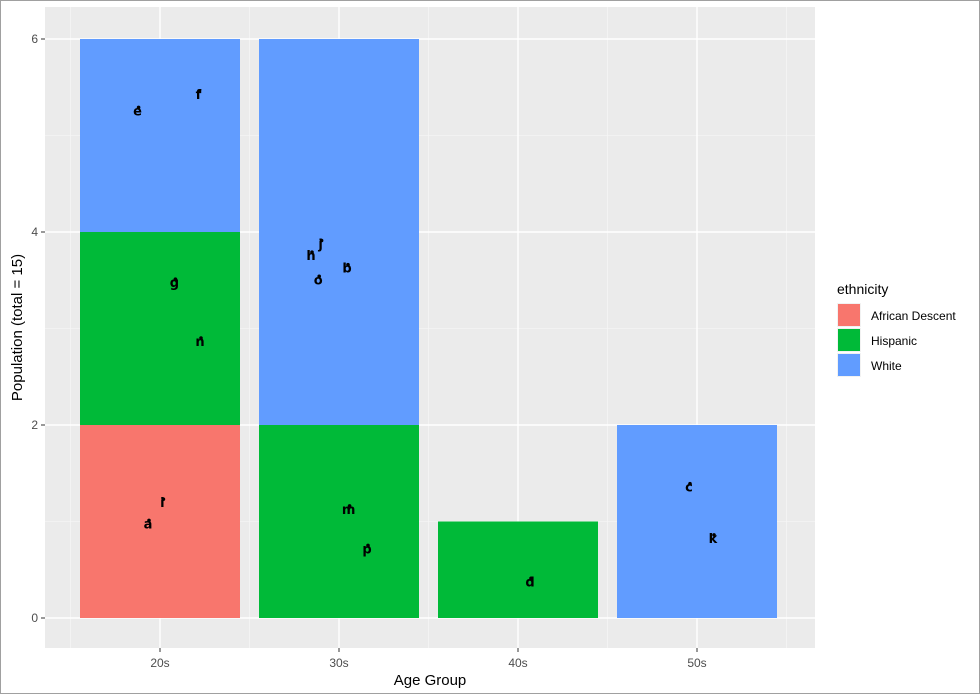 The width and height of the screenshot is (980, 695). I want to click on point-label: m, so click(349, 510).